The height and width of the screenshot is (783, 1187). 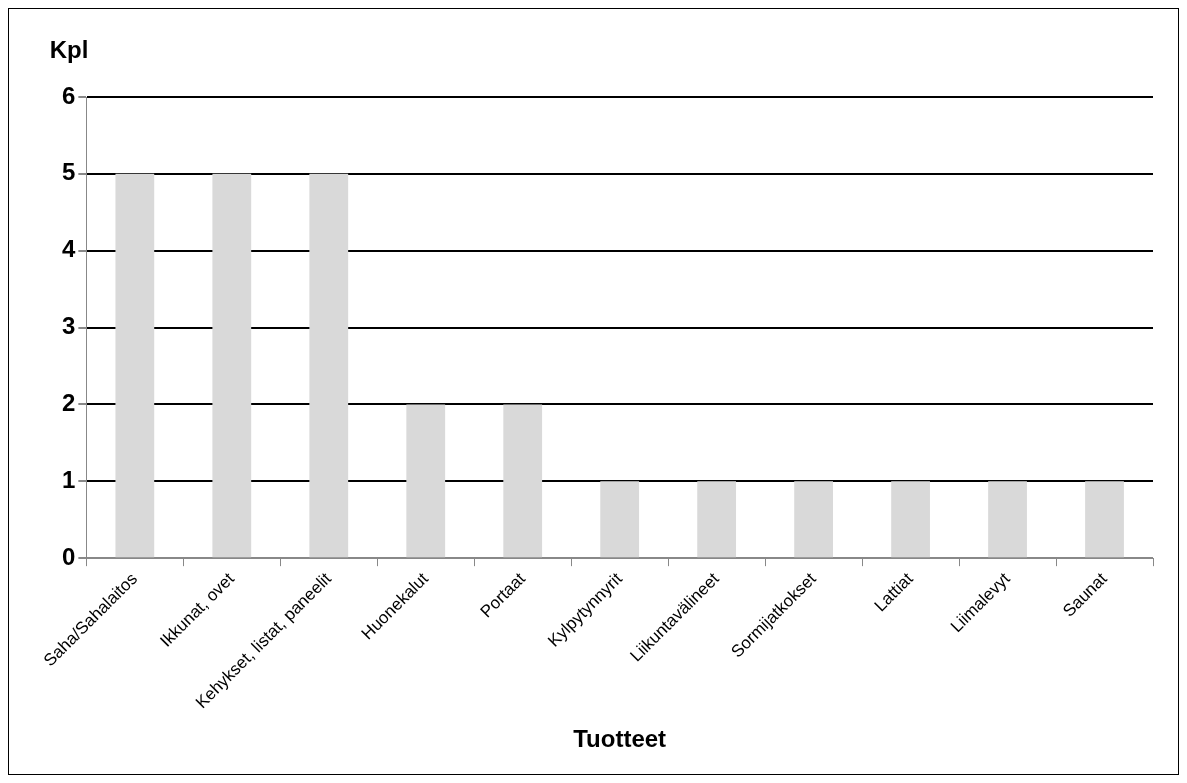 What do you see at coordinates (68, 556) in the screenshot?
I see `y-tick-label: 0` at bounding box center [68, 556].